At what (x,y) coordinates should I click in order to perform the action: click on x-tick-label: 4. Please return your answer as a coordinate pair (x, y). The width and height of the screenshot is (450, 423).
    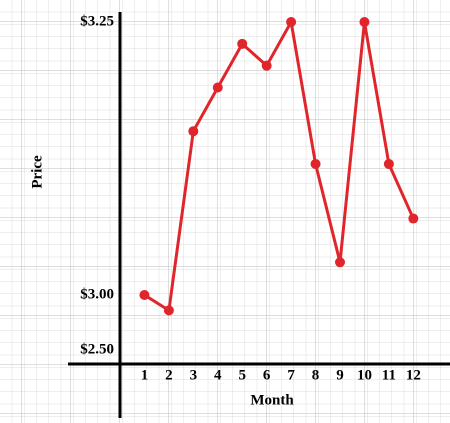
    Looking at the image, I should click on (218, 375).